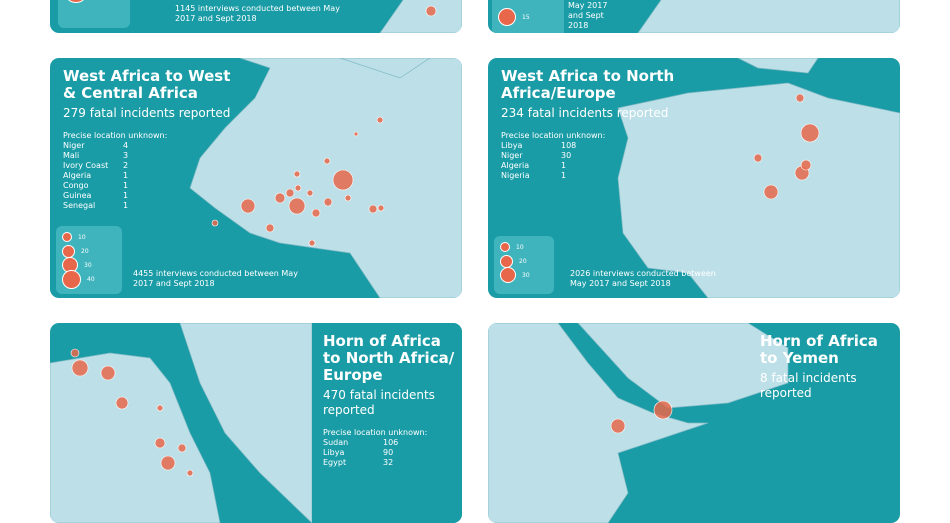 This screenshot has height=523, width=950. I want to click on count: 4, so click(126, 145).